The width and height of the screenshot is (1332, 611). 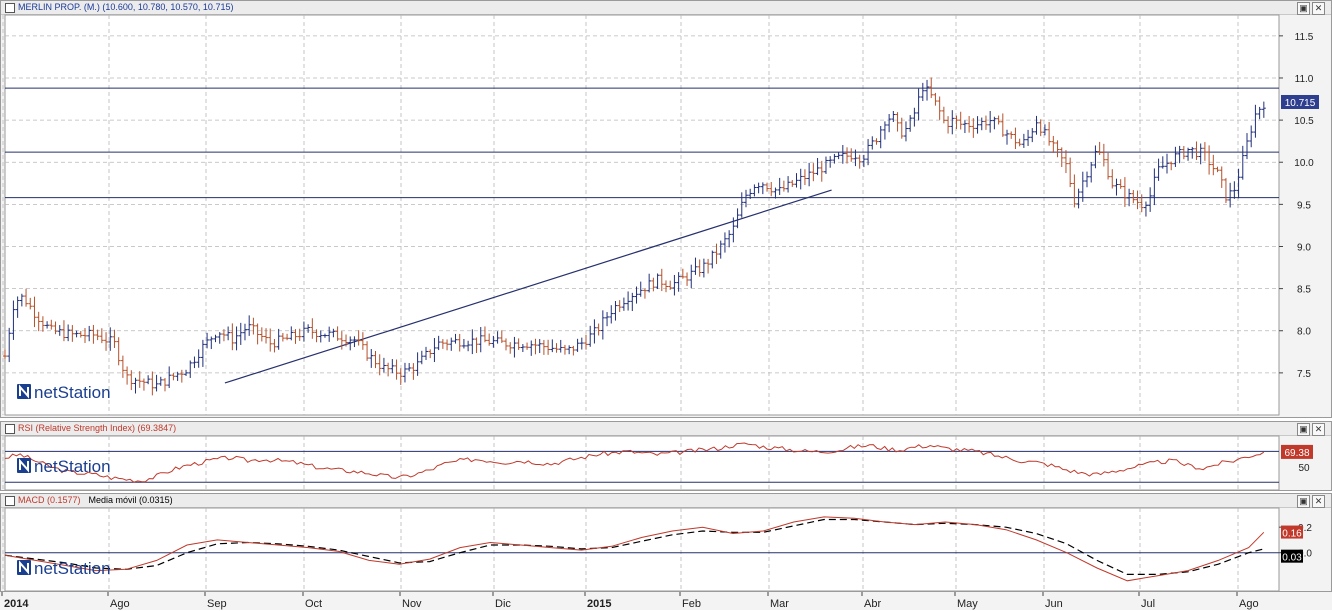 I want to click on macd-signal-title: Media móvil (0.0315), so click(x=130, y=500).